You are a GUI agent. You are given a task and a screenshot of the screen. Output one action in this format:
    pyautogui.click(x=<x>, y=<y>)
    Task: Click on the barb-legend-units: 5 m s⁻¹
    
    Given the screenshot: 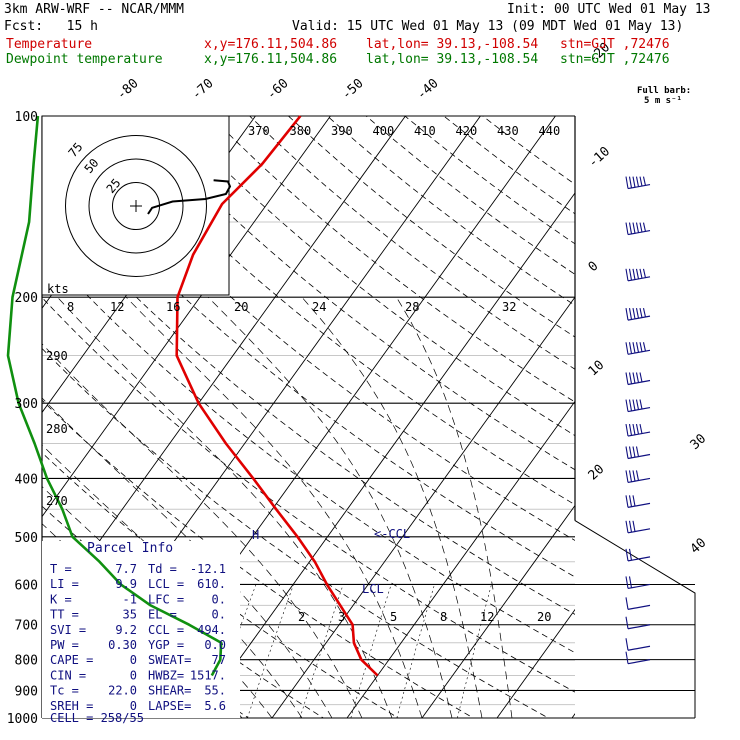 What is the action you would take?
    pyautogui.click(x=663, y=101)
    